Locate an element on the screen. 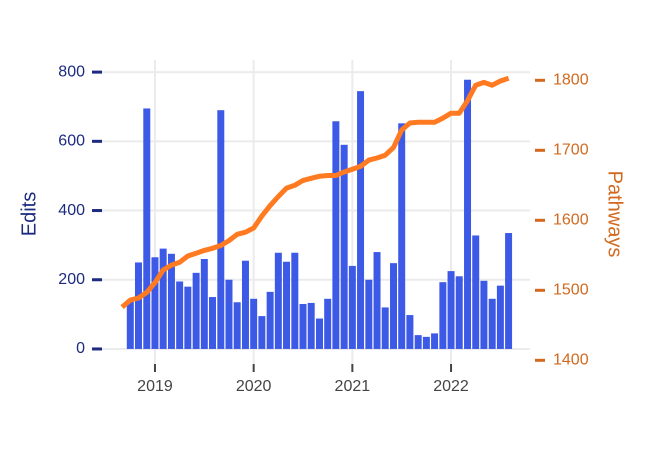 This screenshot has height=455, width=650. y2-tick-label: 1500 is located at coordinates (571, 290).